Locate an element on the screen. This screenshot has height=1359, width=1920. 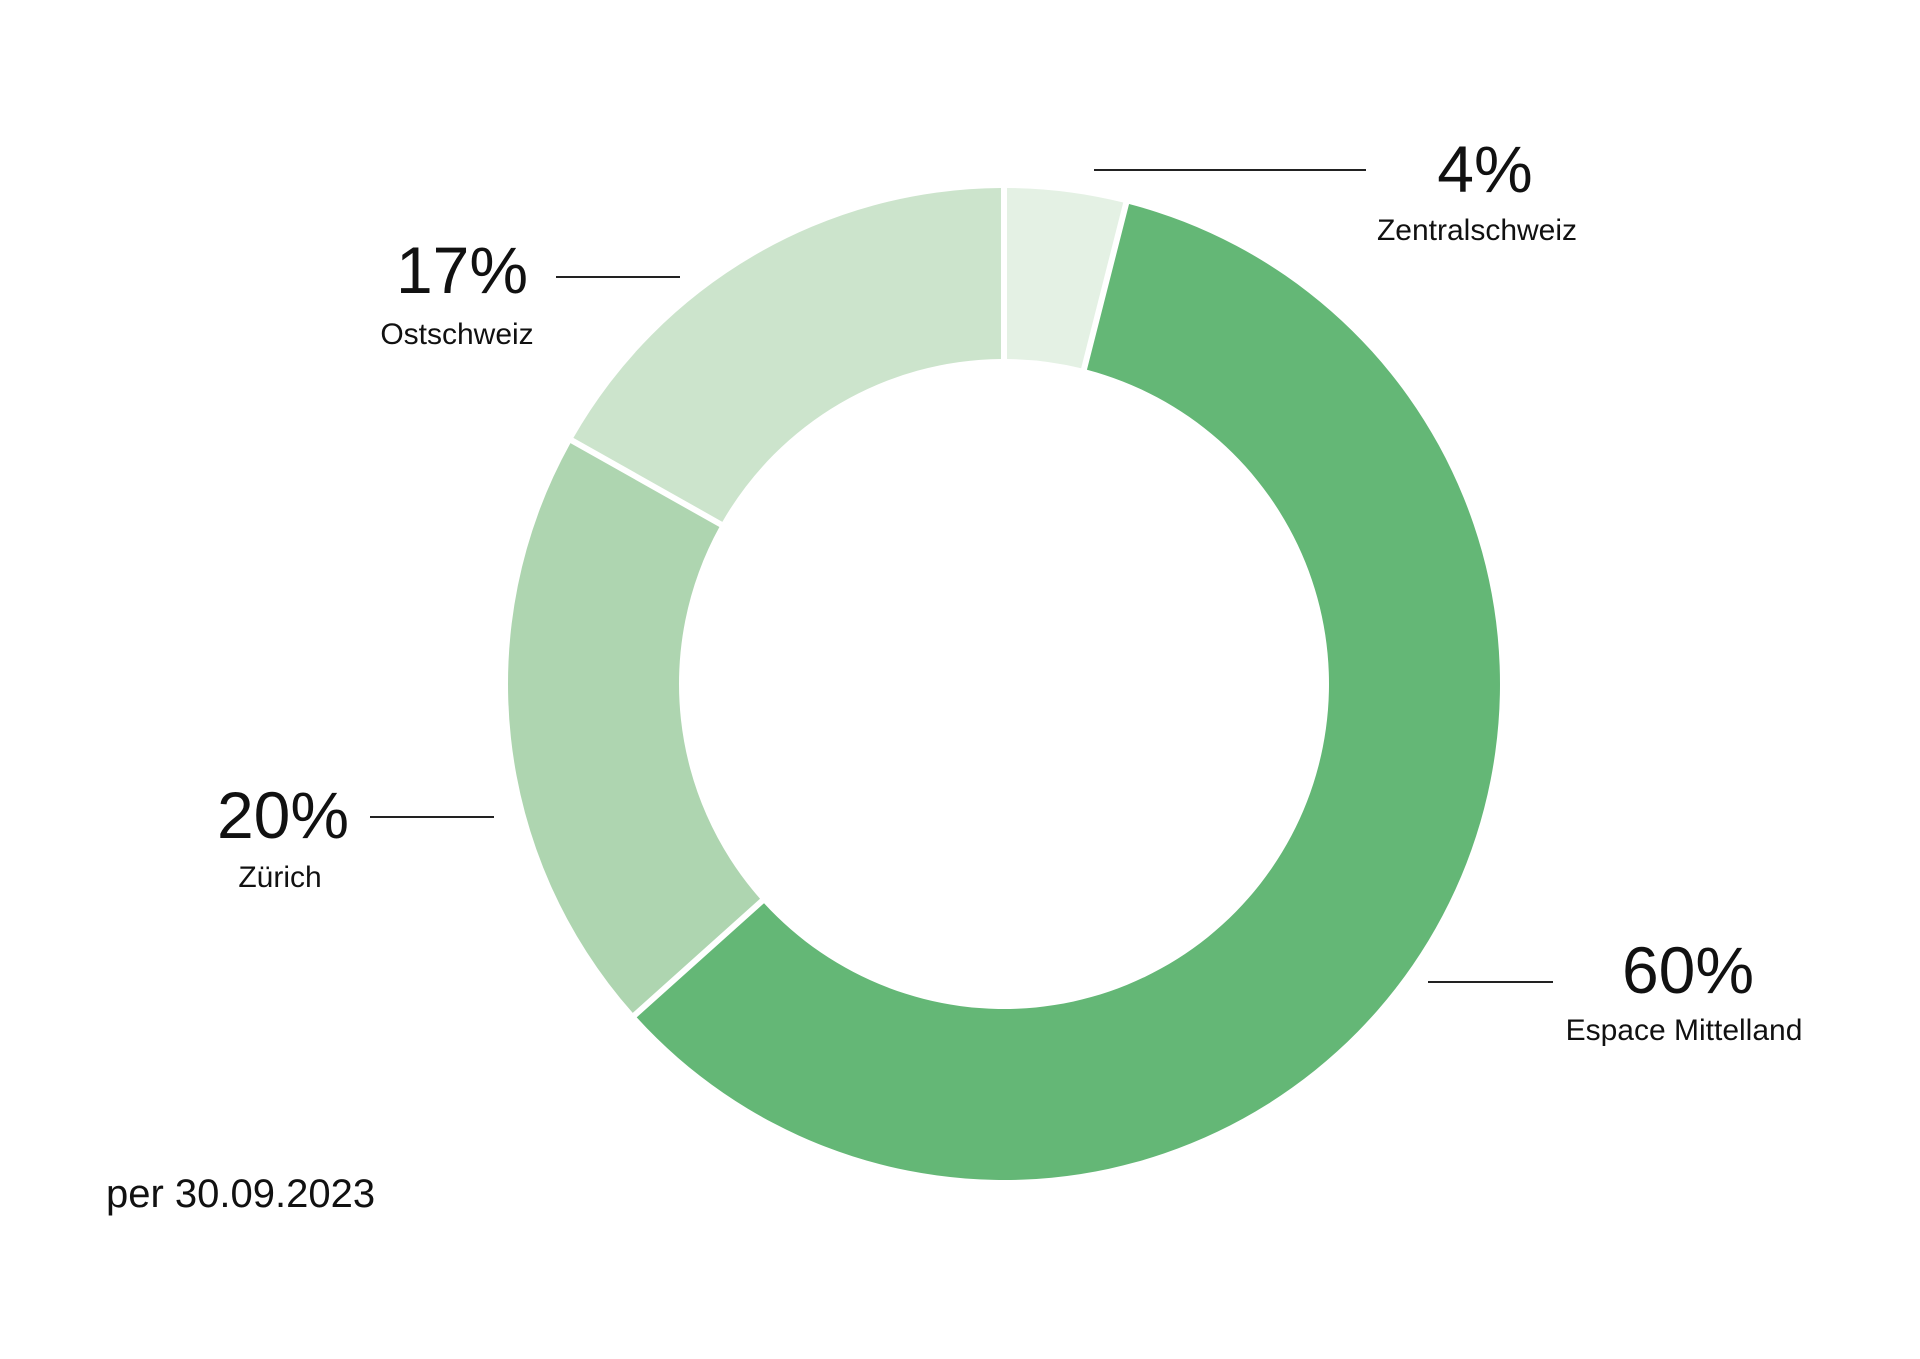
region-label-zurich: Zürich is located at coordinates (279, 877).